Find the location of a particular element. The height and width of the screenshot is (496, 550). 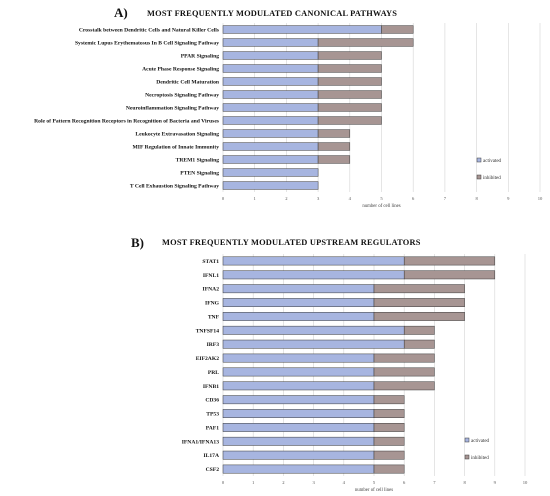

category-label: CSF2 is located at coordinates (213, 470).